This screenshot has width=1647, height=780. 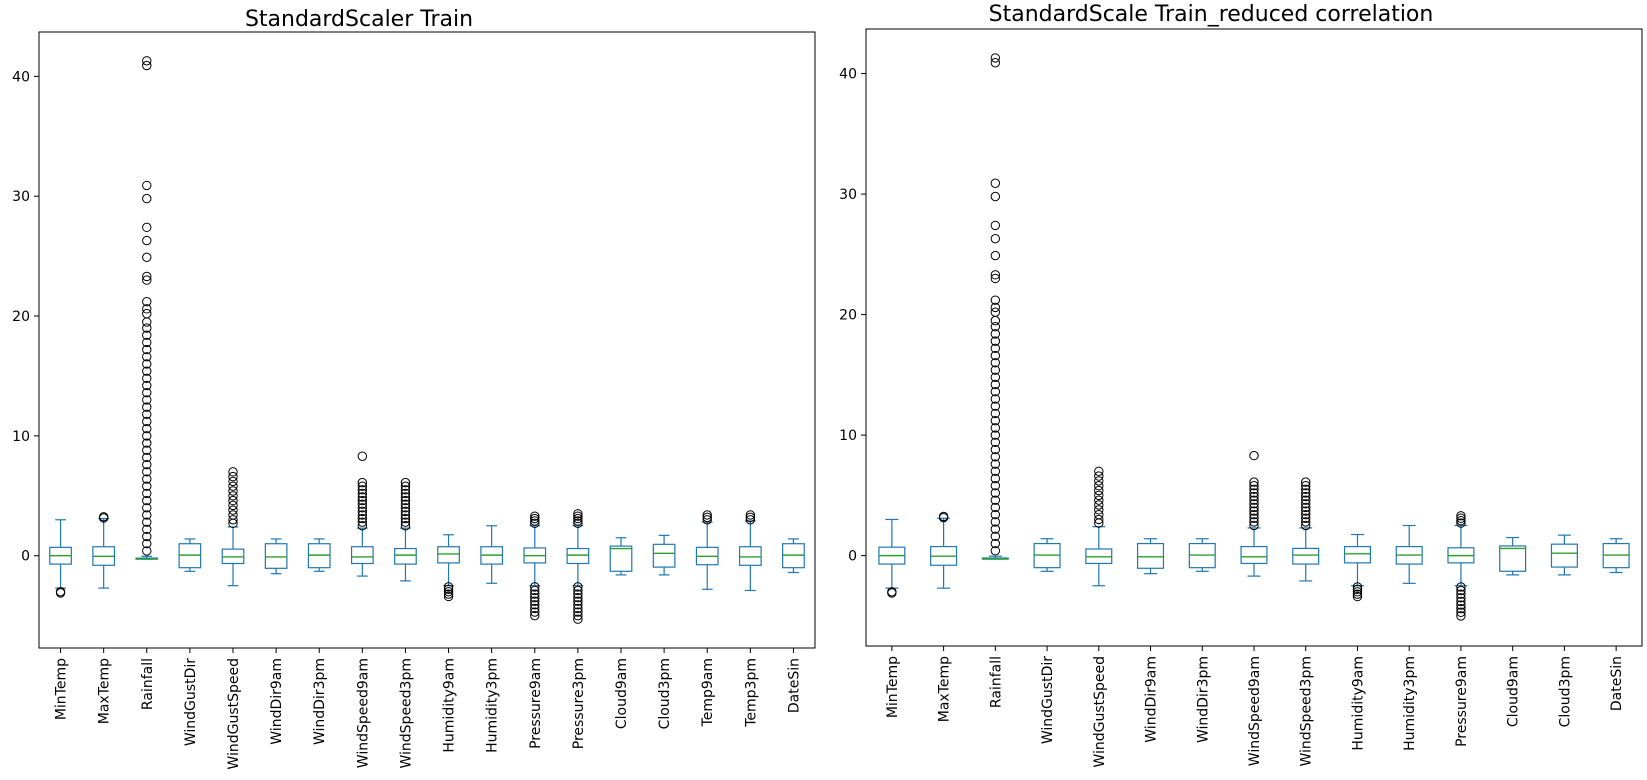 What do you see at coordinates (579, 703) in the screenshot?
I see `x-tick-label: Pressure3pm` at bounding box center [579, 703].